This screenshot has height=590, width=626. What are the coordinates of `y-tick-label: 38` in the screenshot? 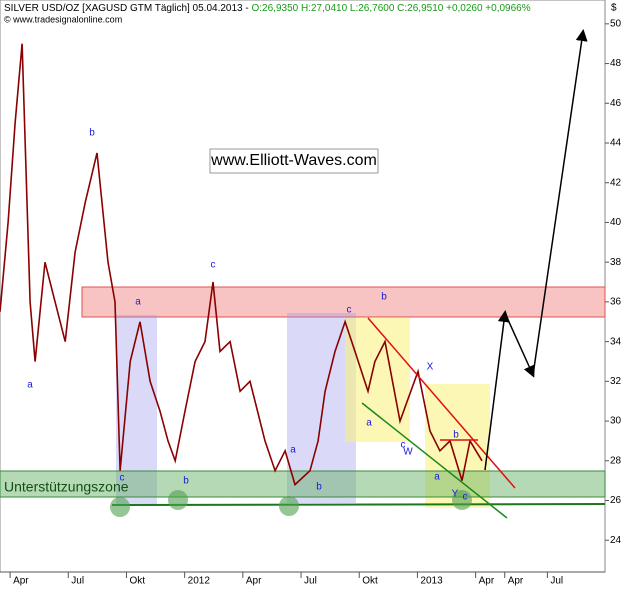 It's located at (616, 262).